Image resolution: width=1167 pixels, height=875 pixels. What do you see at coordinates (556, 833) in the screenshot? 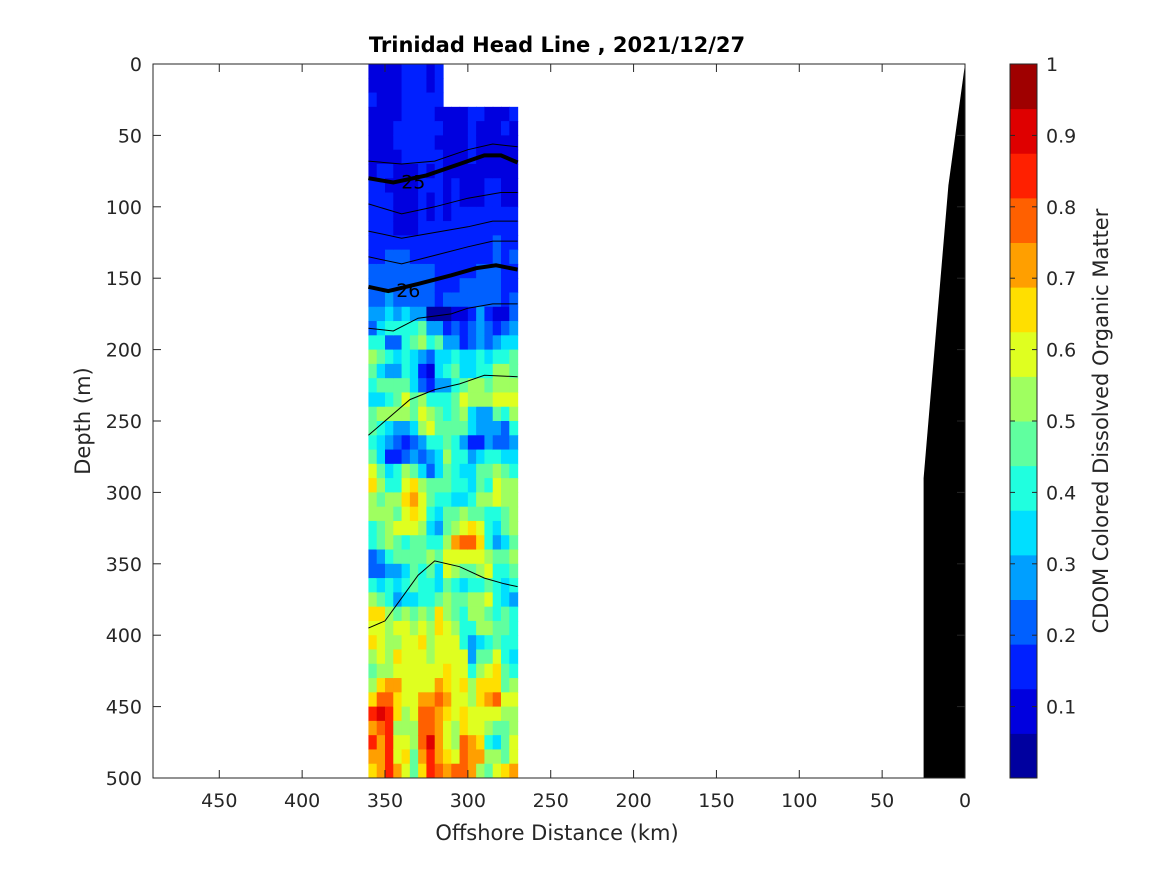
I see `x-axis-title: Offshore Distance (km)` at bounding box center [556, 833].